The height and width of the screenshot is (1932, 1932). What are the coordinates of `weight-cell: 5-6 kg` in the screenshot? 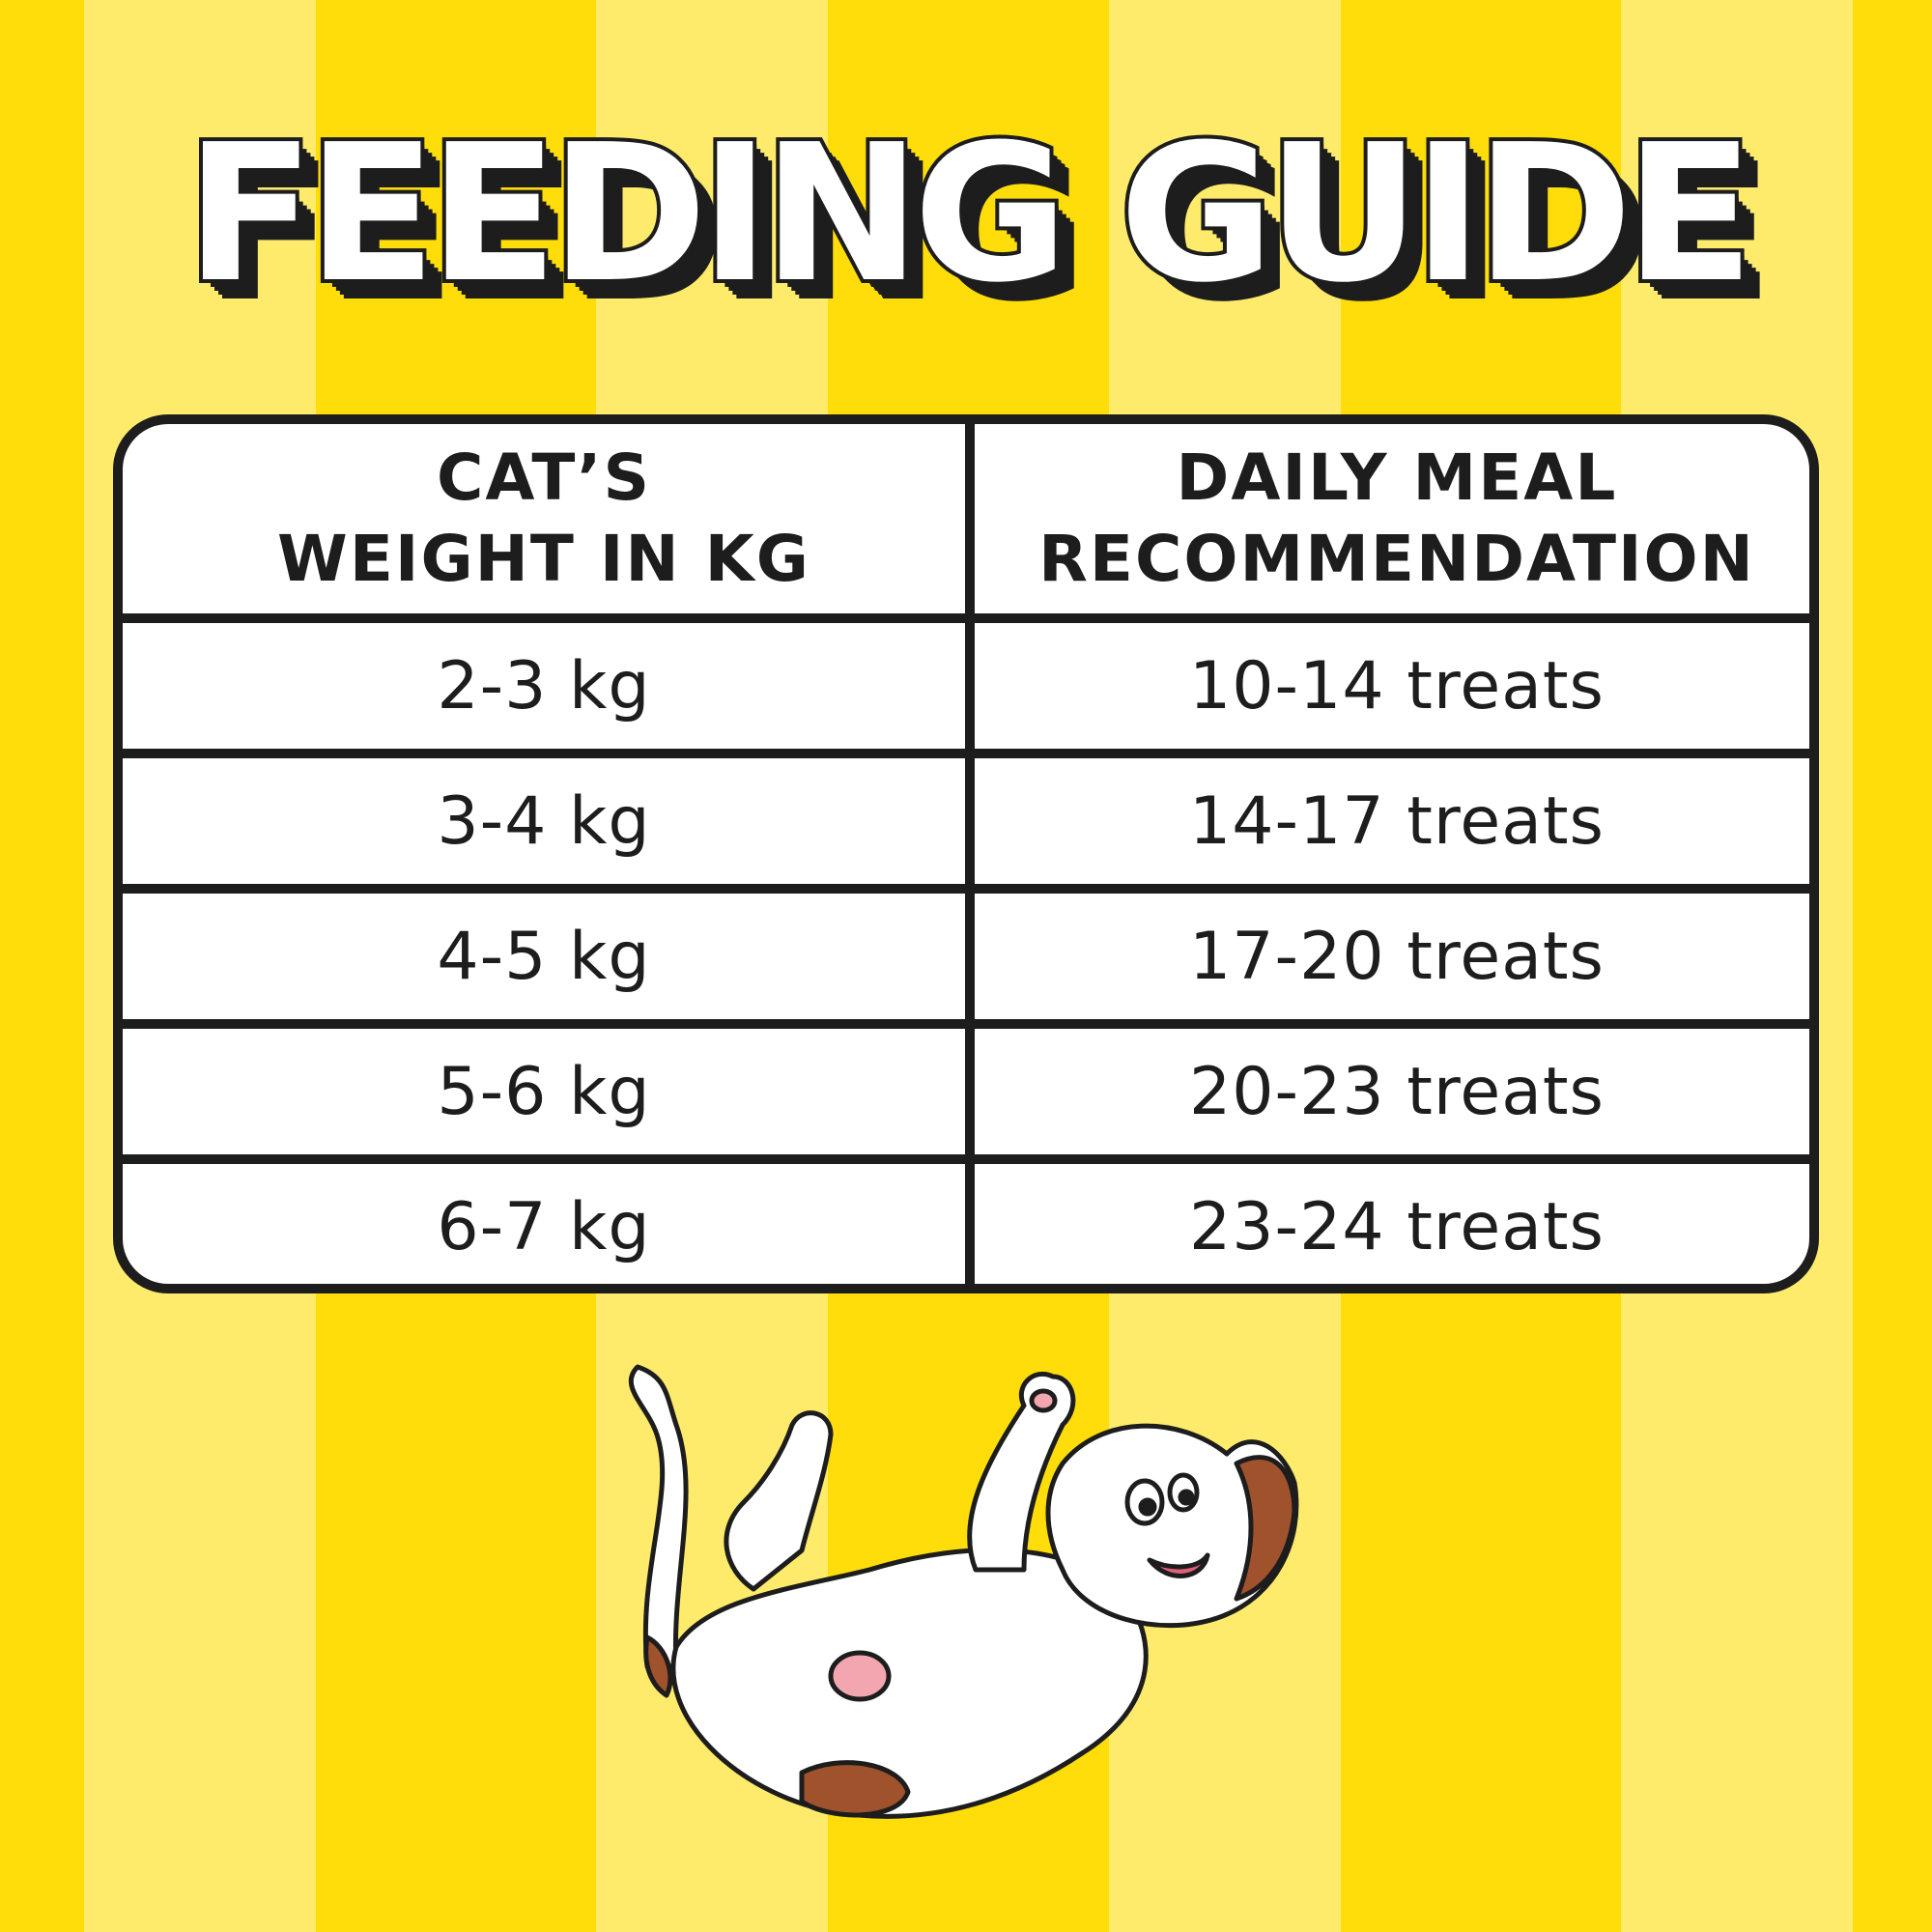 It's located at (544, 1091).